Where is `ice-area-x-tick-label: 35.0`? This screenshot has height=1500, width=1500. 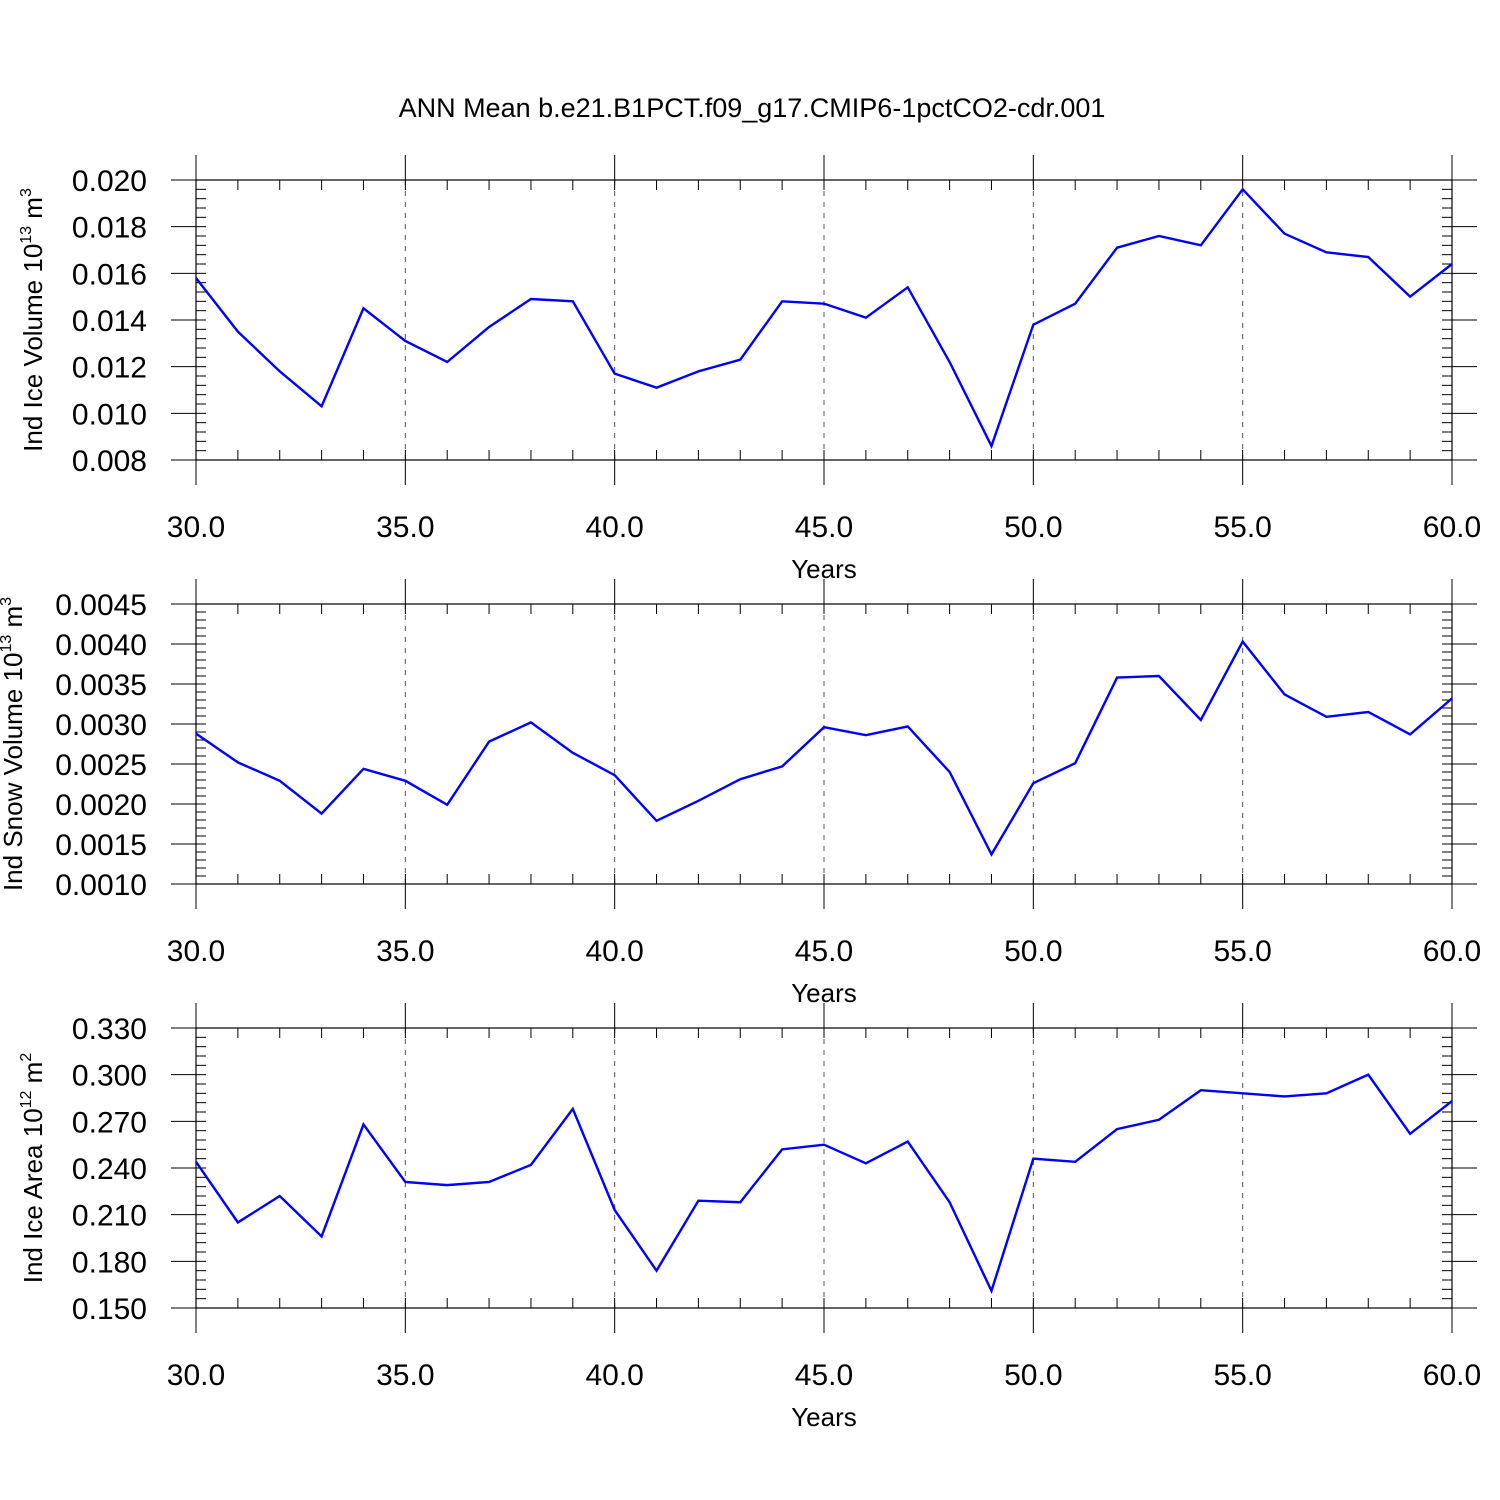
ice-area-x-tick-label: 35.0 is located at coordinates (405, 1375).